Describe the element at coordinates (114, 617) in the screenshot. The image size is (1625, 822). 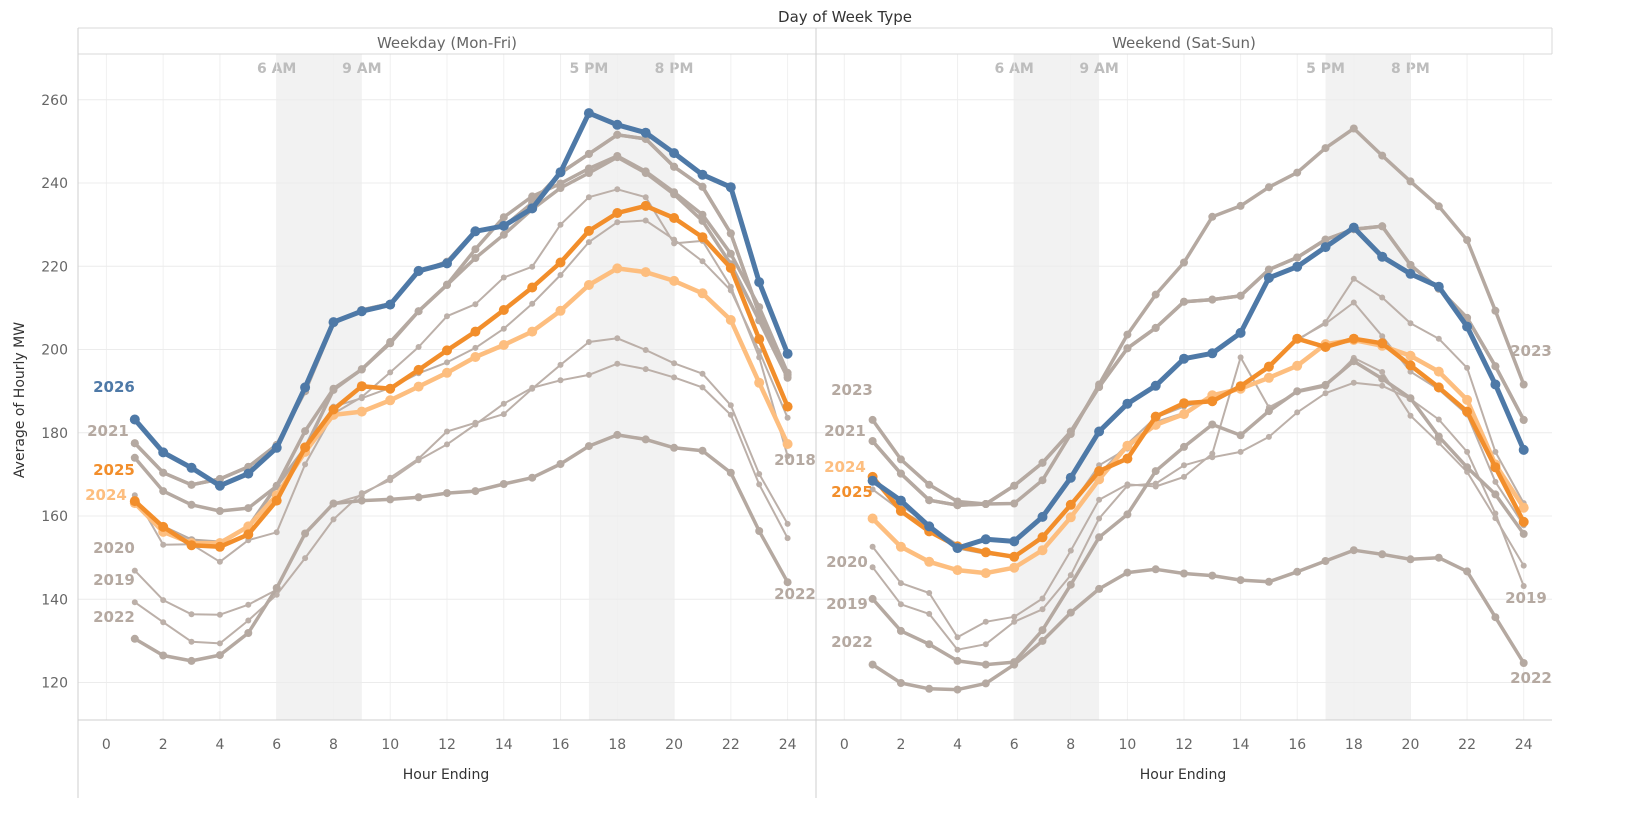
I see `series-label-2022: 2022` at that location.